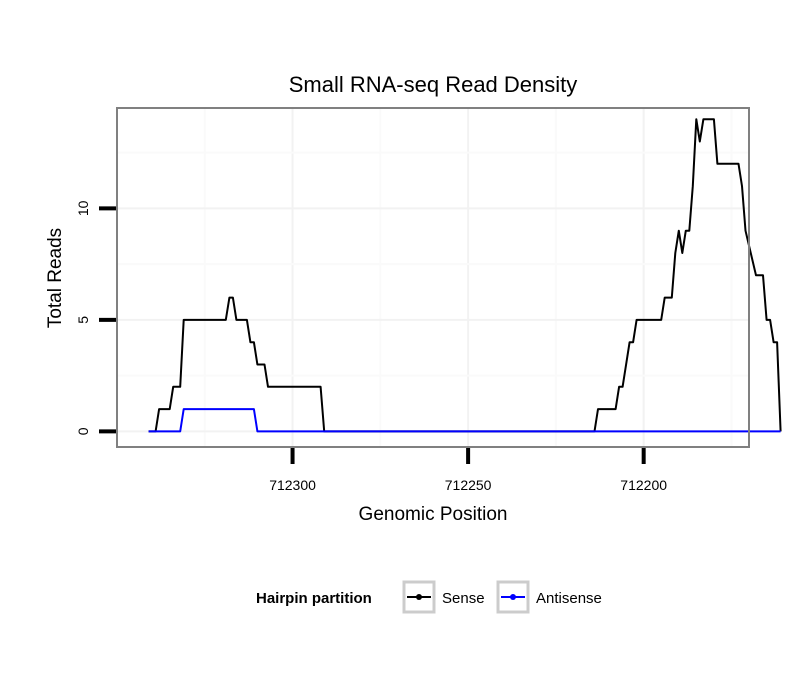 The image size is (810, 690). I want to click on x-tick-label-1: 712250, so click(468, 485).